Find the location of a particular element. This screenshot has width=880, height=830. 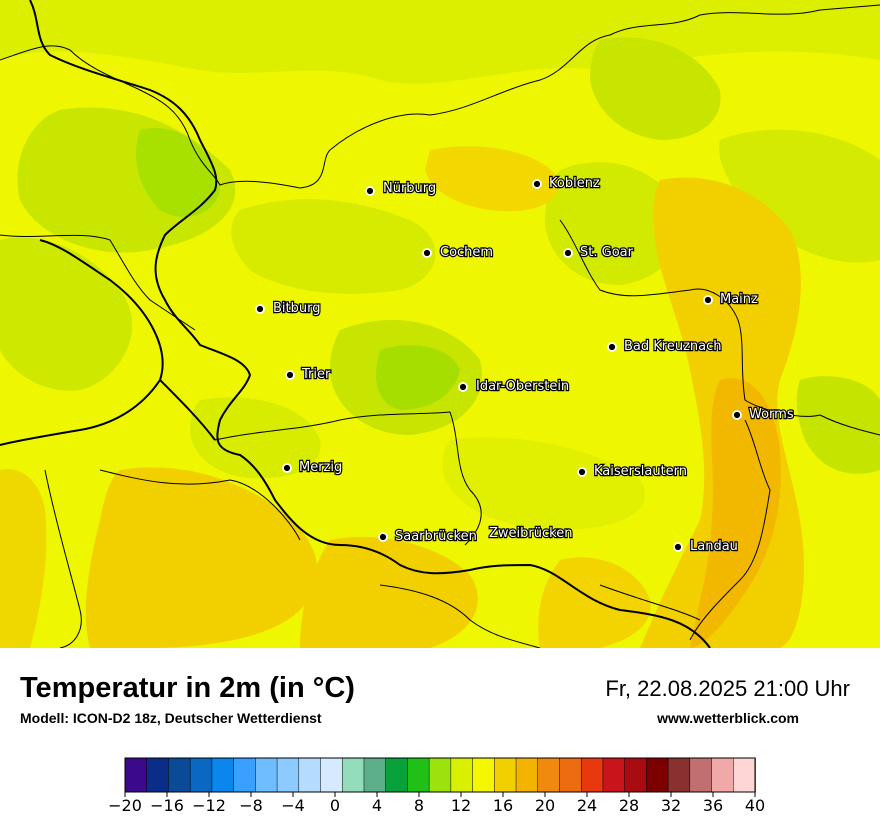

legend-ticks: −20 −16 −12 −8 −4 0 4 8 12 16 20 24 28 32 36 40 is located at coordinates (436, 803).